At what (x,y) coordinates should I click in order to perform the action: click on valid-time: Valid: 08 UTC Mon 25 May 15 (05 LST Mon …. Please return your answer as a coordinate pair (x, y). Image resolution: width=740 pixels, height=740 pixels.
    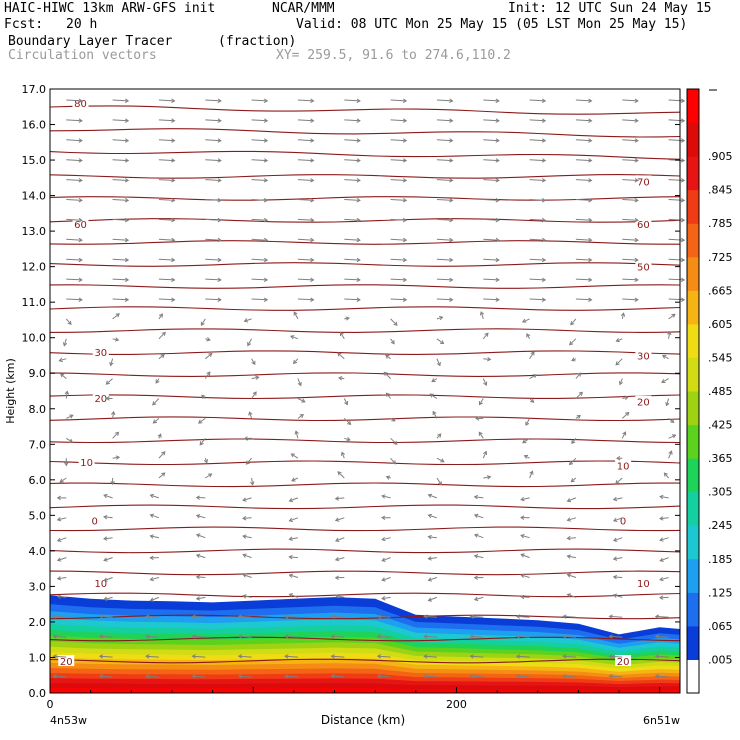
    Looking at the image, I should click on (492, 24).